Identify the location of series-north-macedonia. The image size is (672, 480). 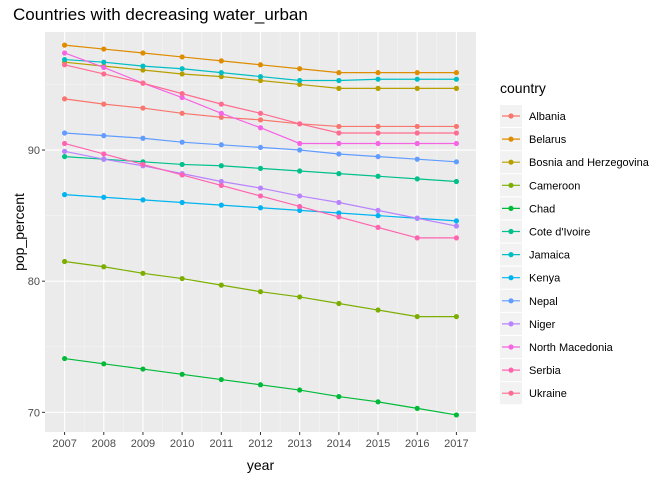
(260, 98).